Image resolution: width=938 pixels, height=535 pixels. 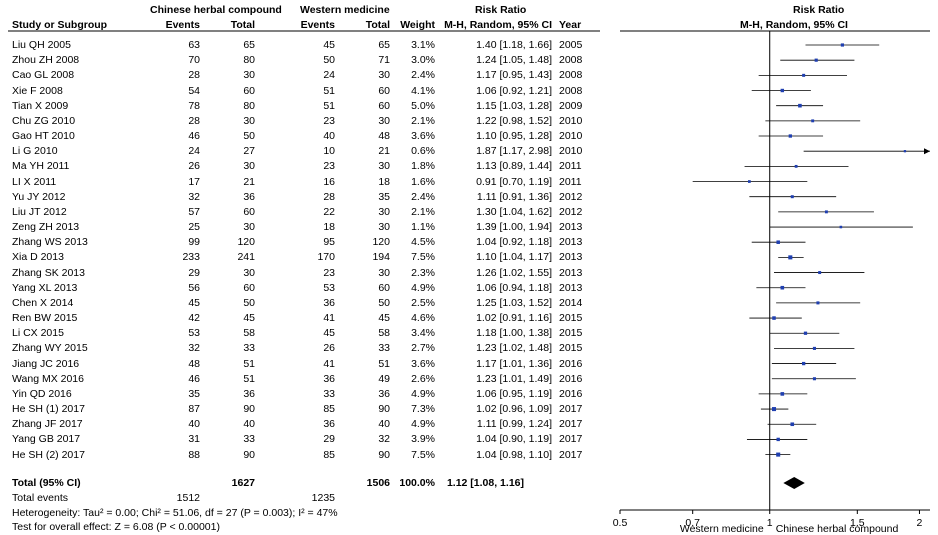 What do you see at coordinates (44, 120) in the screenshot?
I see `study-name: Chu ZG 2010` at bounding box center [44, 120].